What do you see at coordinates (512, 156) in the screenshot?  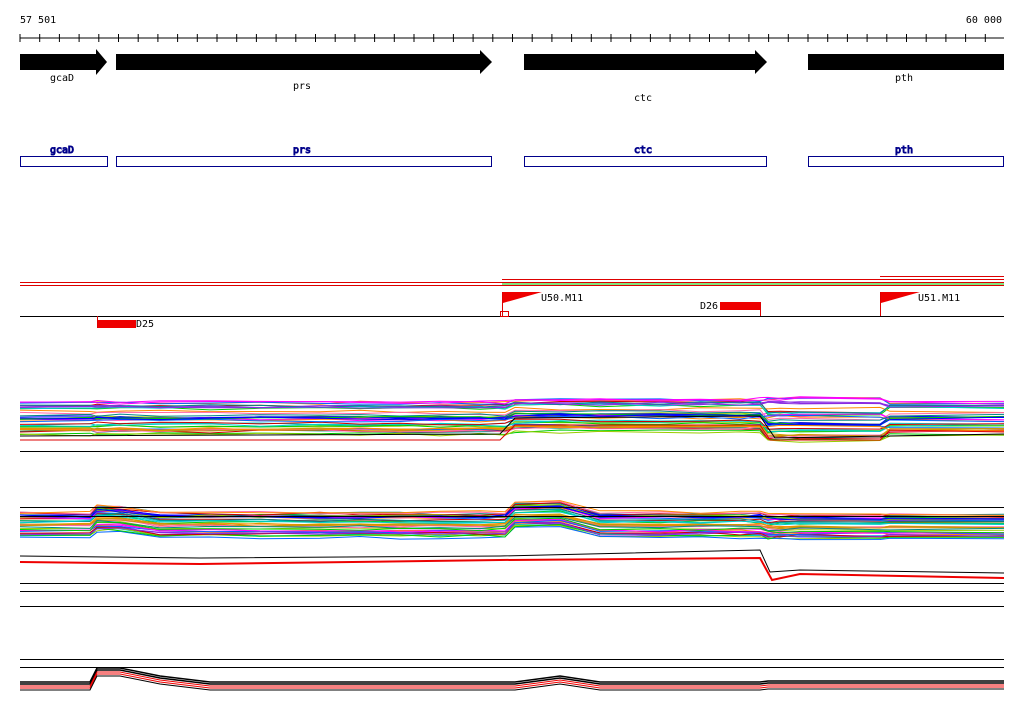 I see `cds-track: gcaD prs ctc pth` at bounding box center [512, 156].